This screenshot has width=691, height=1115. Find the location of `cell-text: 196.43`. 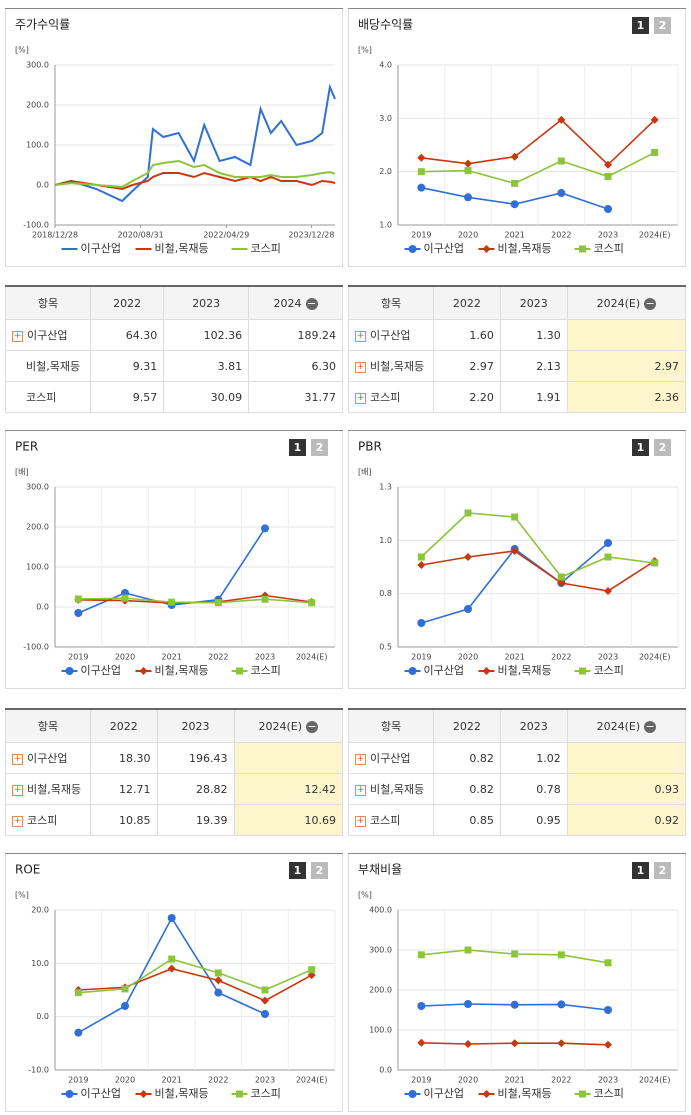

cell-text: 196.43 is located at coordinates (208, 758).